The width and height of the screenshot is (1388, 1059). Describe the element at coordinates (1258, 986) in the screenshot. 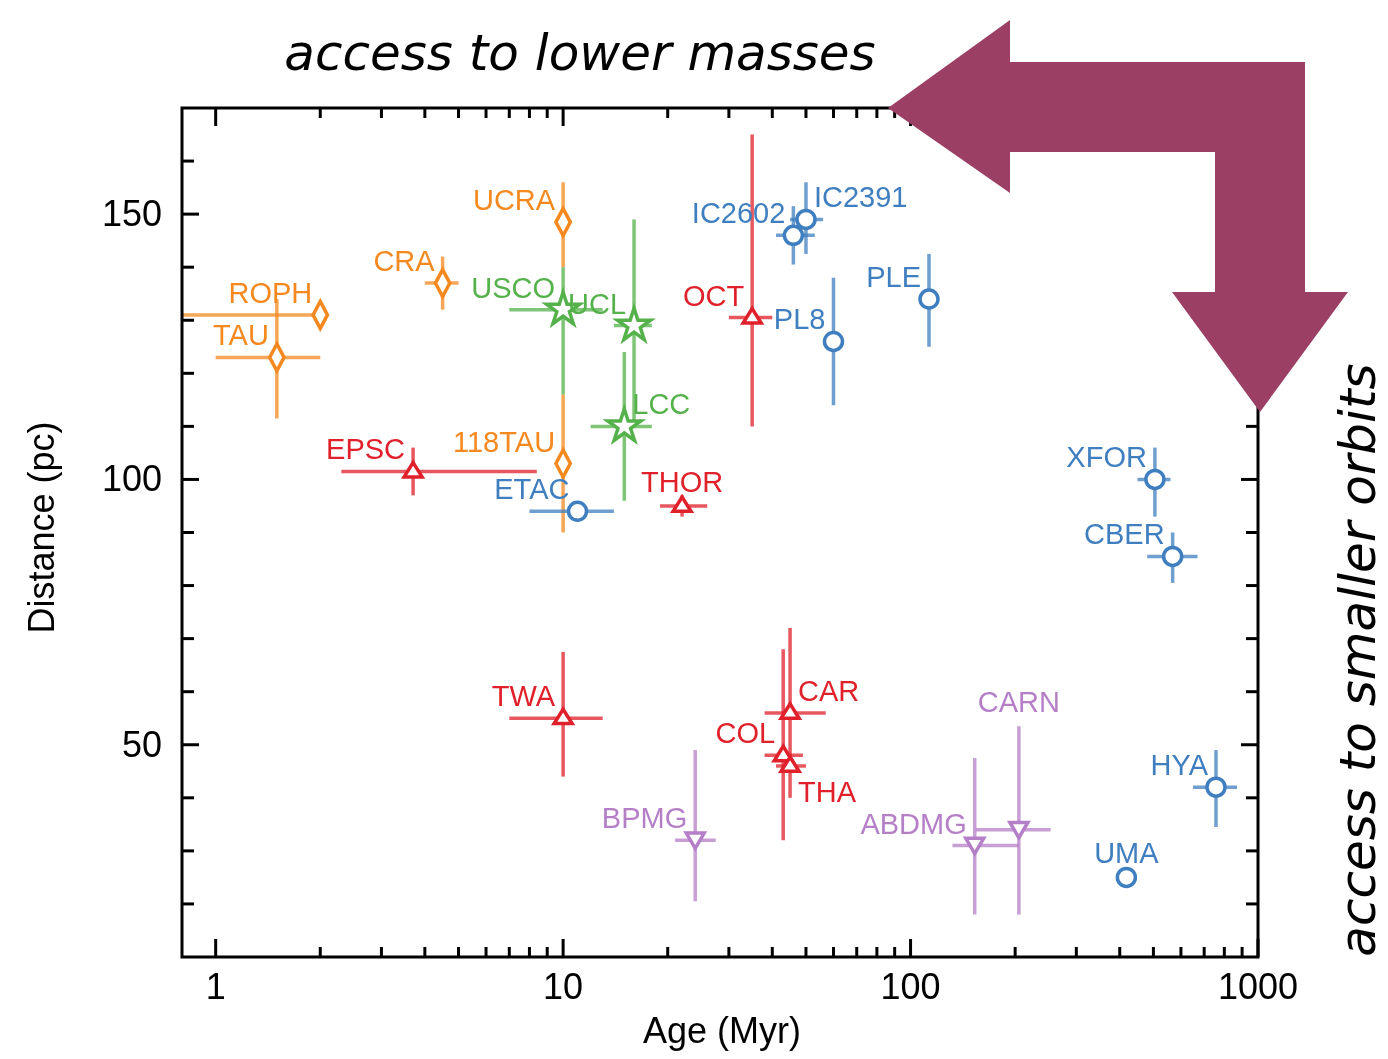

I see `x-tick-label: 1000` at that location.